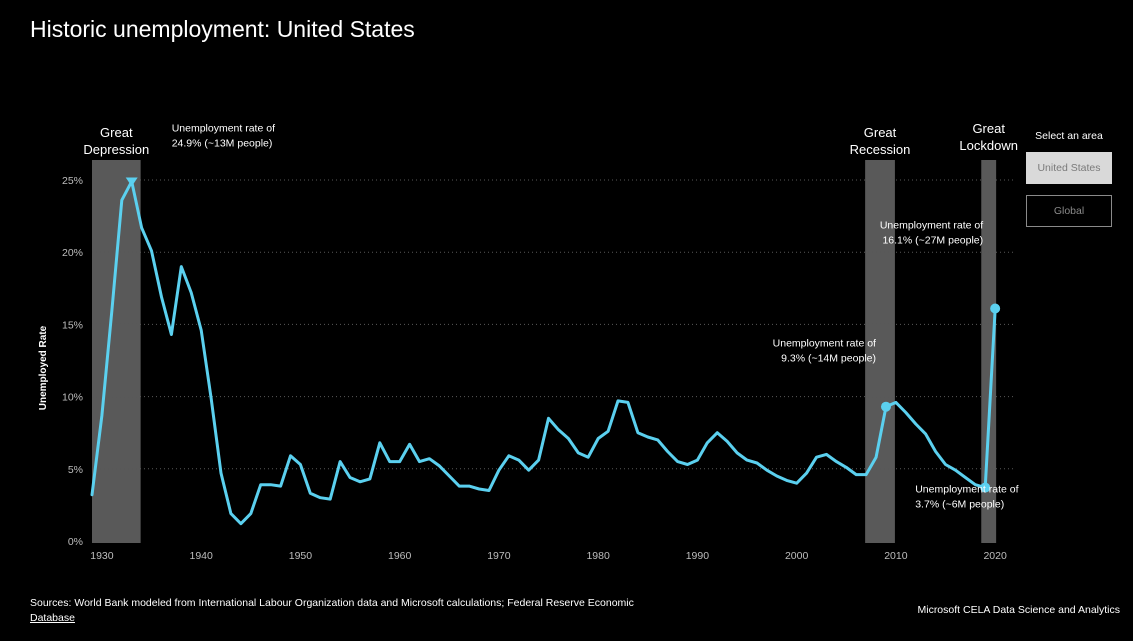 The height and width of the screenshot is (641, 1133). What do you see at coordinates (995, 556) in the screenshot?
I see `x-tick-label: 2020` at bounding box center [995, 556].